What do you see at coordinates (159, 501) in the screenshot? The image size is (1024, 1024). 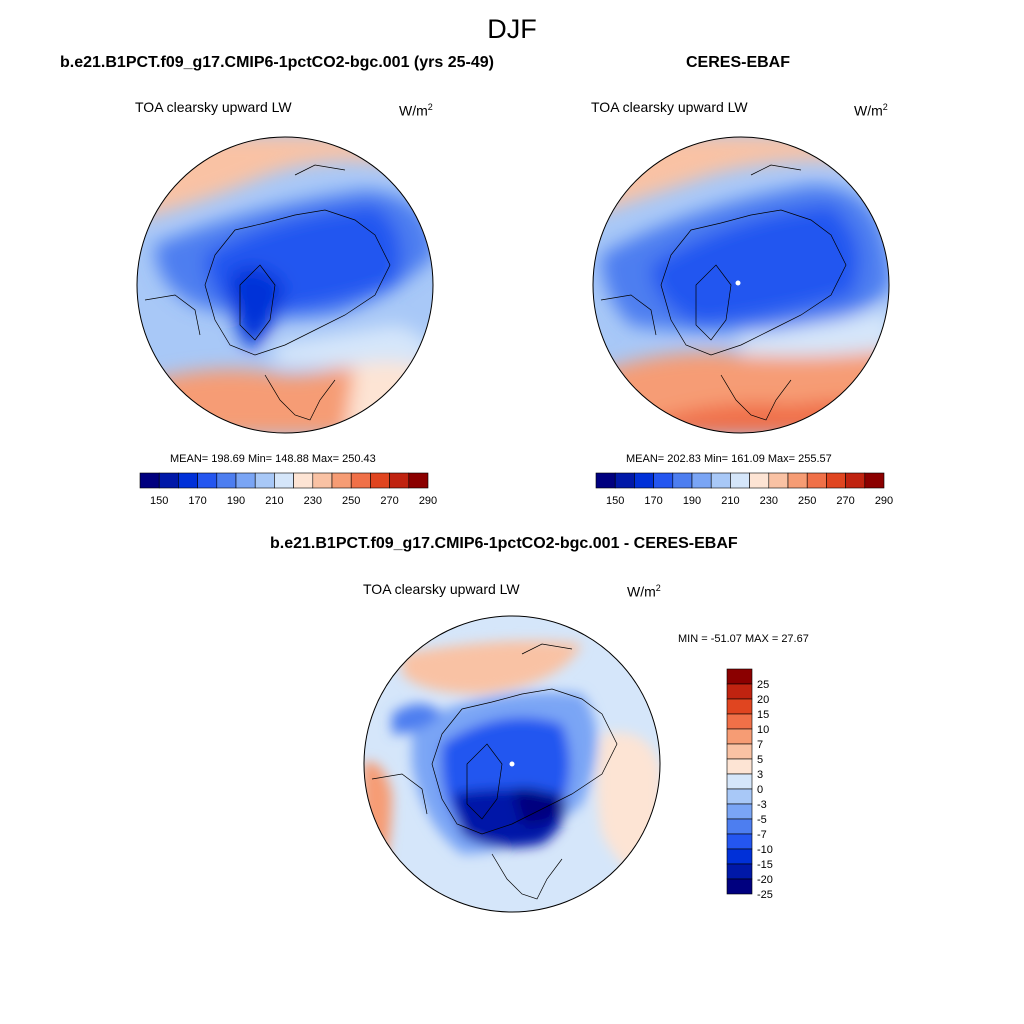 I see `model-colorbar-label: 150` at bounding box center [159, 501].